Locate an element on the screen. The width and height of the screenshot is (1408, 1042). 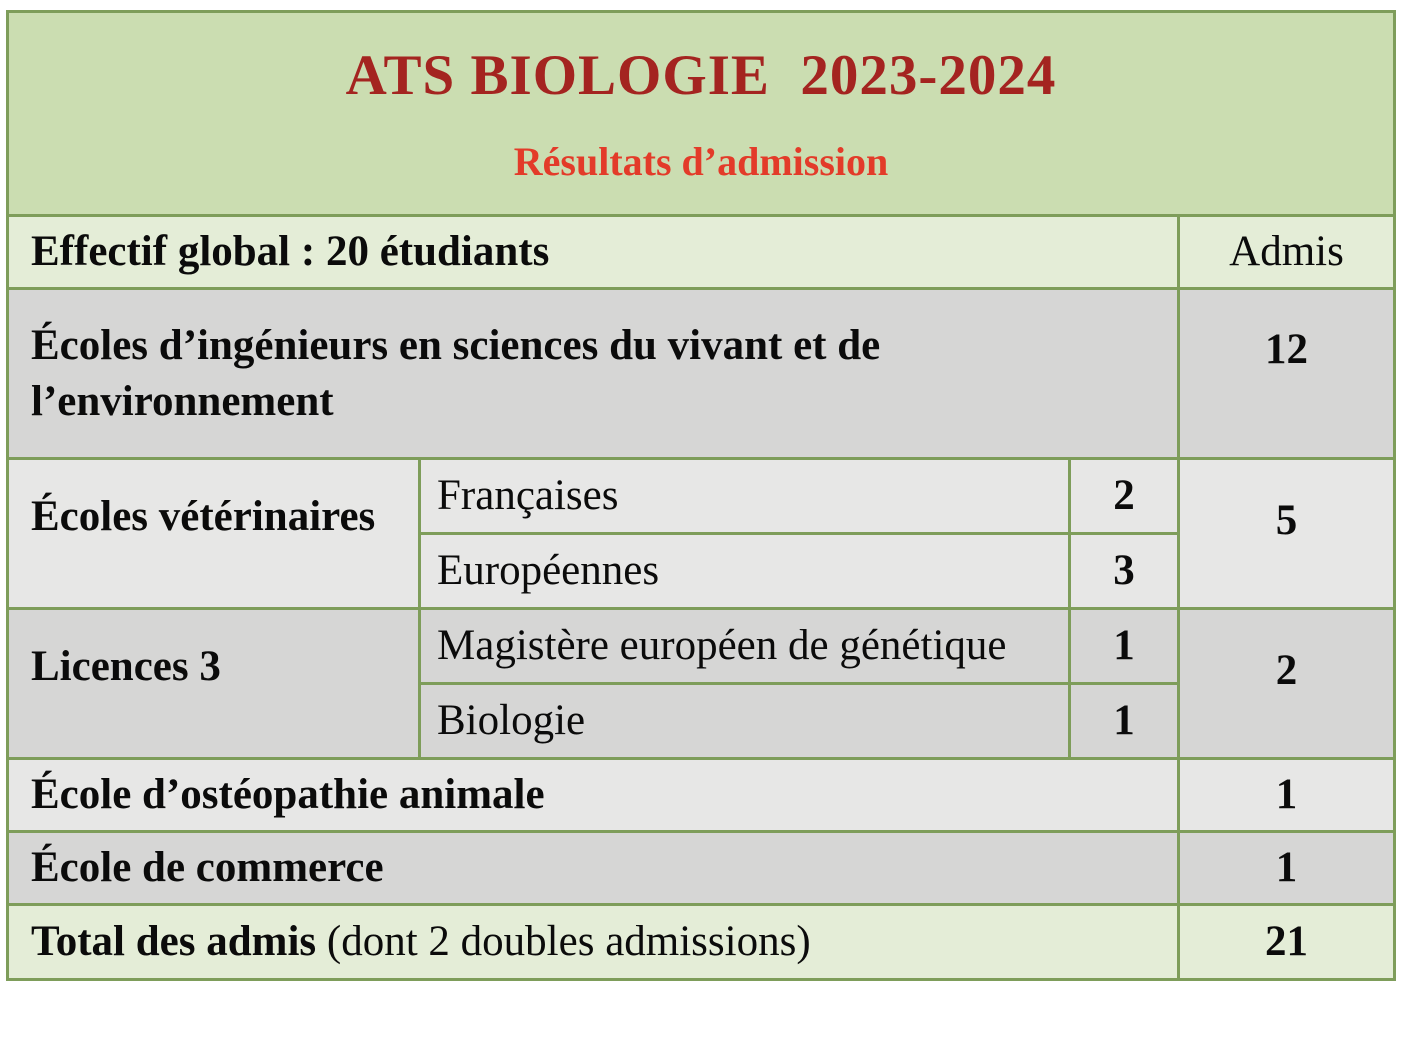
sub-europeennes-label: Européennes is located at coordinates (744, 571).